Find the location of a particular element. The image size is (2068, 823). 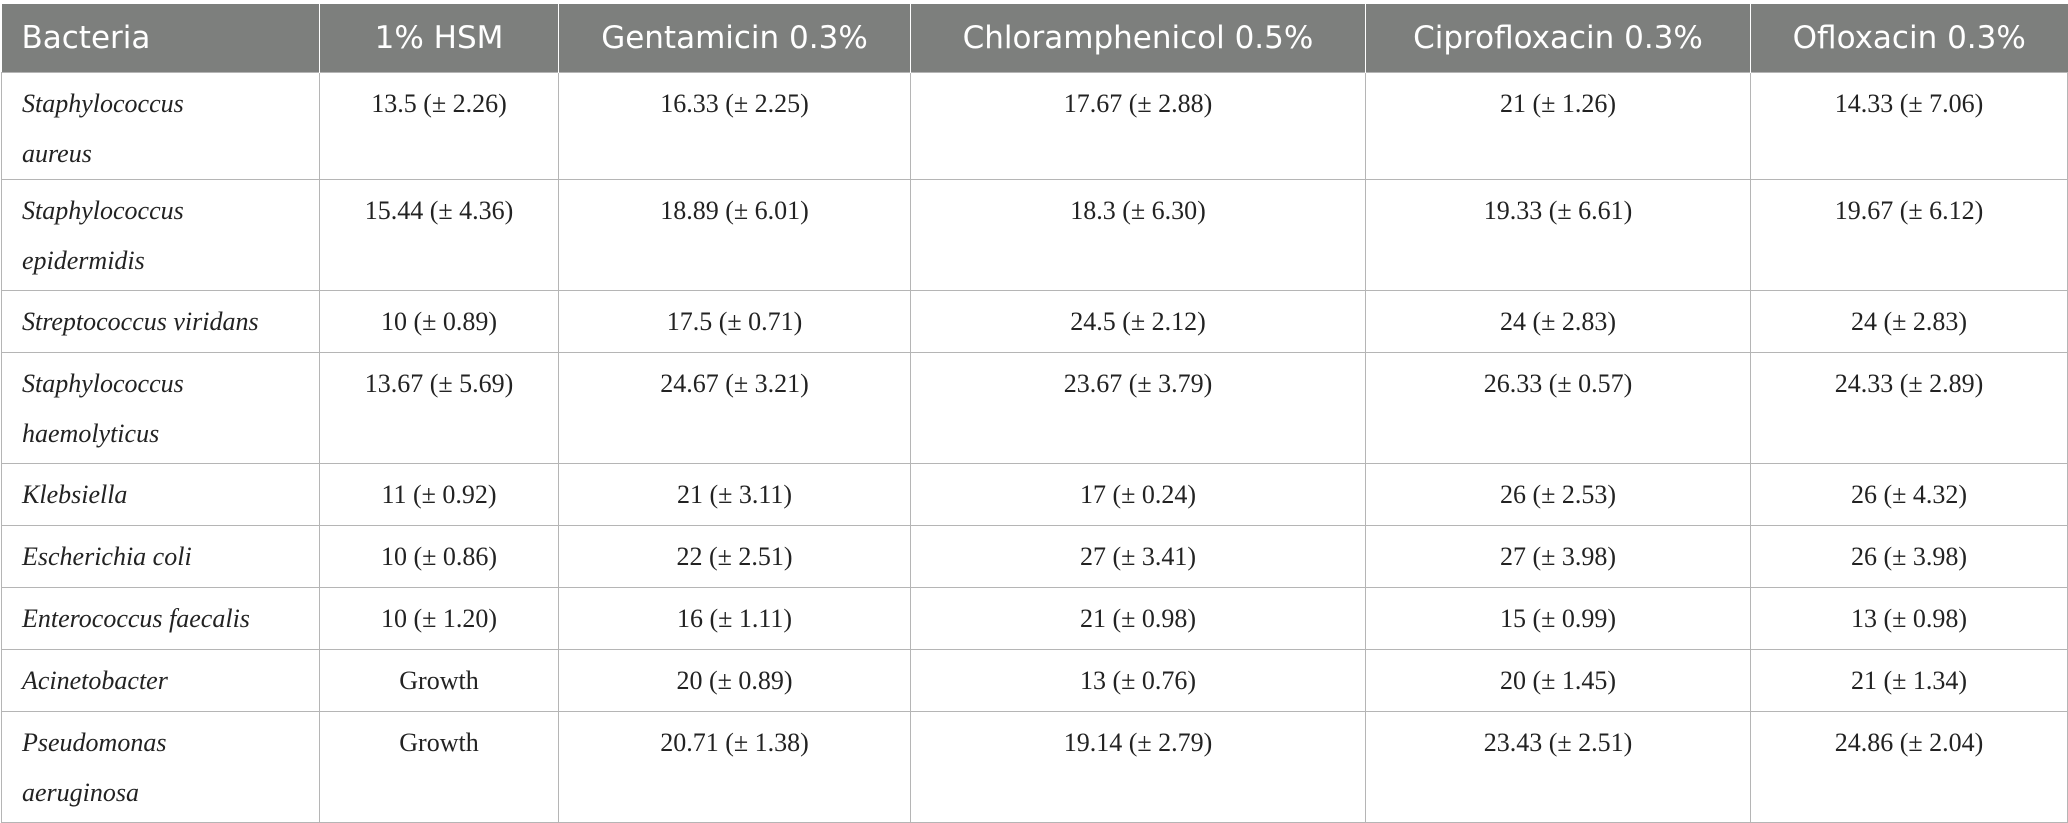

value-cell: 27 (± 3.41) is located at coordinates (1138, 556).